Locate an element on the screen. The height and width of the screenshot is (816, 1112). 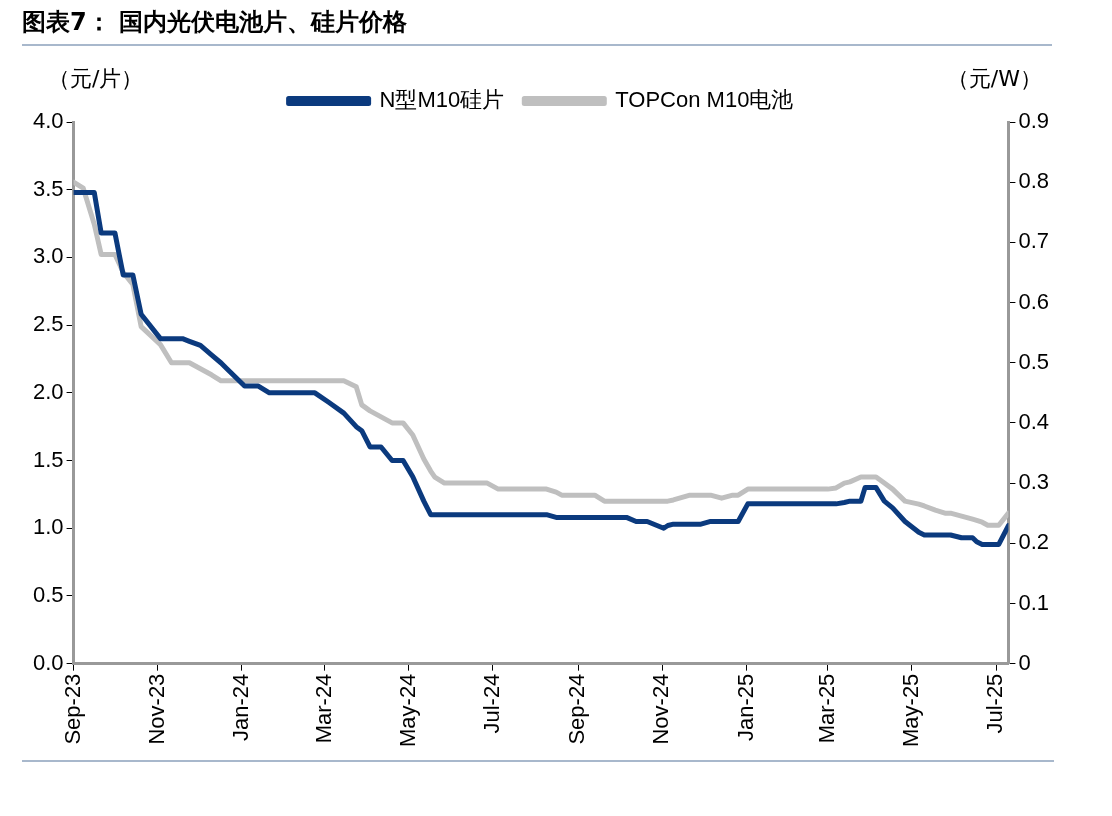
x-tick-label: Jan-25 is located at coordinates (745, 707).